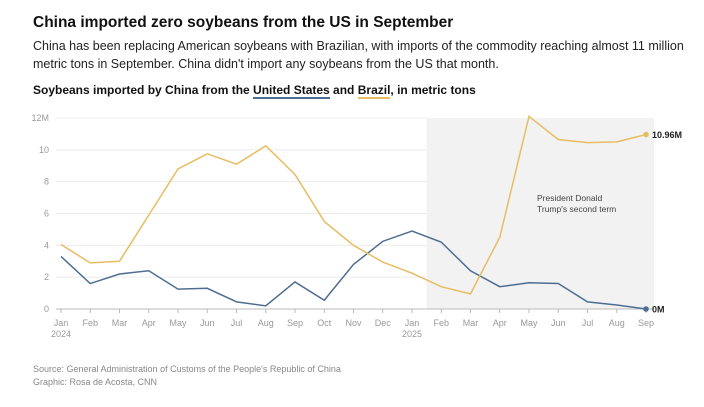 Image resolution: width=704 pixels, height=407 pixels. I want to click on chart-title-and: and, so click(343, 90).